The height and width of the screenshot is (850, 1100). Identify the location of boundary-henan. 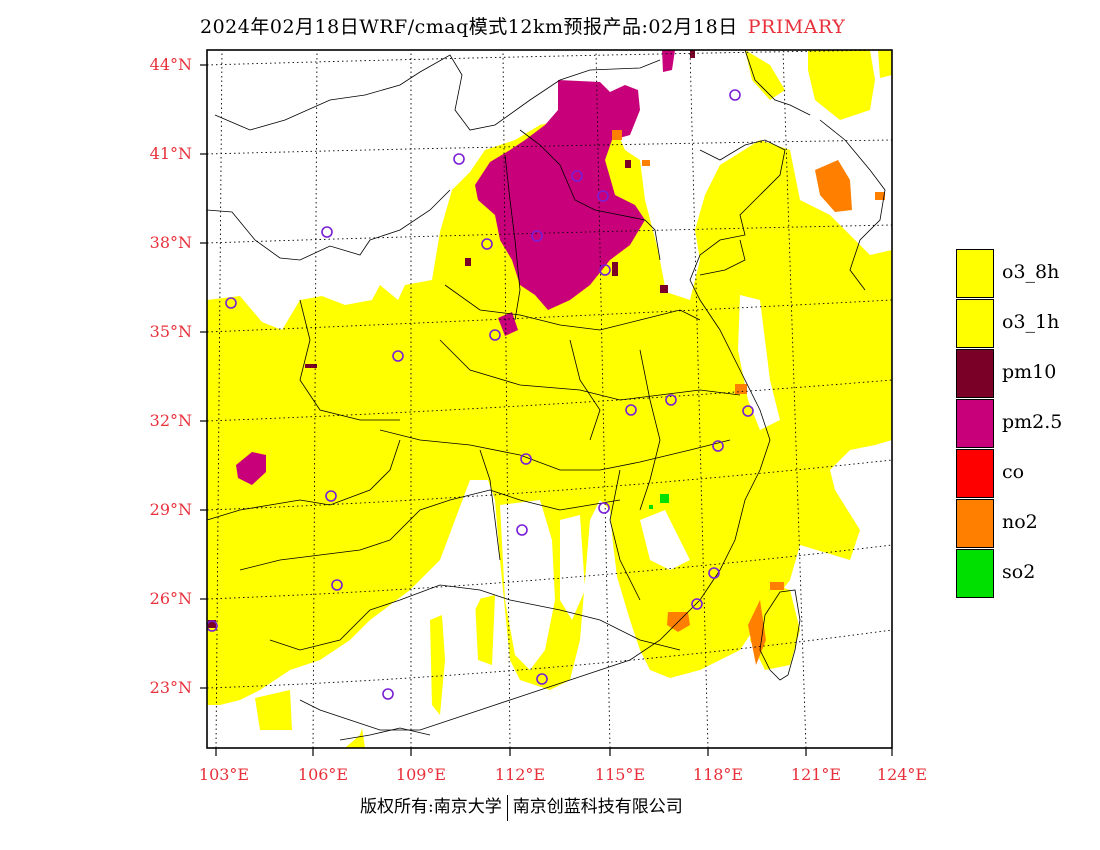
(585, 390).